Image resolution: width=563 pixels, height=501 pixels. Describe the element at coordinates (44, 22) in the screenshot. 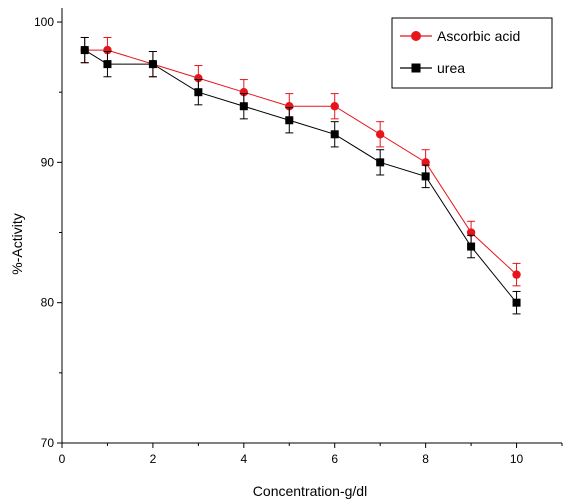

I see `y-tick-label: 100` at that location.